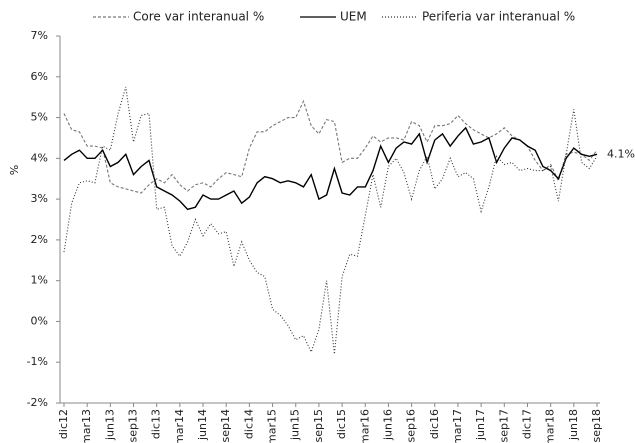  What do you see at coordinates (480, 425) in the screenshot?
I see `x-tick-label: jun17` at bounding box center [480, 425].